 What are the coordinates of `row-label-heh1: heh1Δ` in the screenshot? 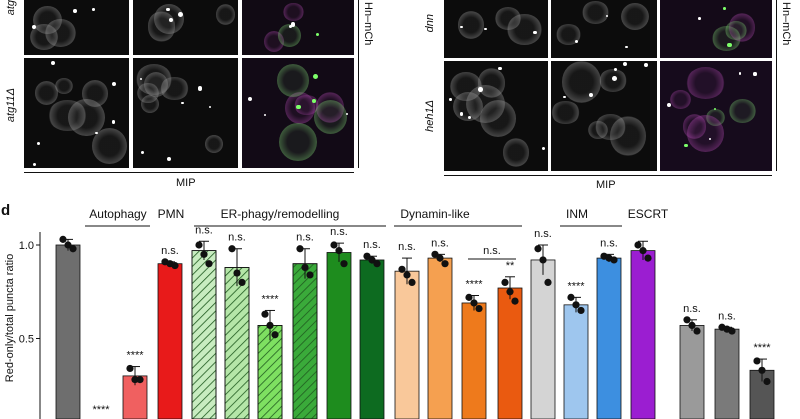 It's located at (430, 116).